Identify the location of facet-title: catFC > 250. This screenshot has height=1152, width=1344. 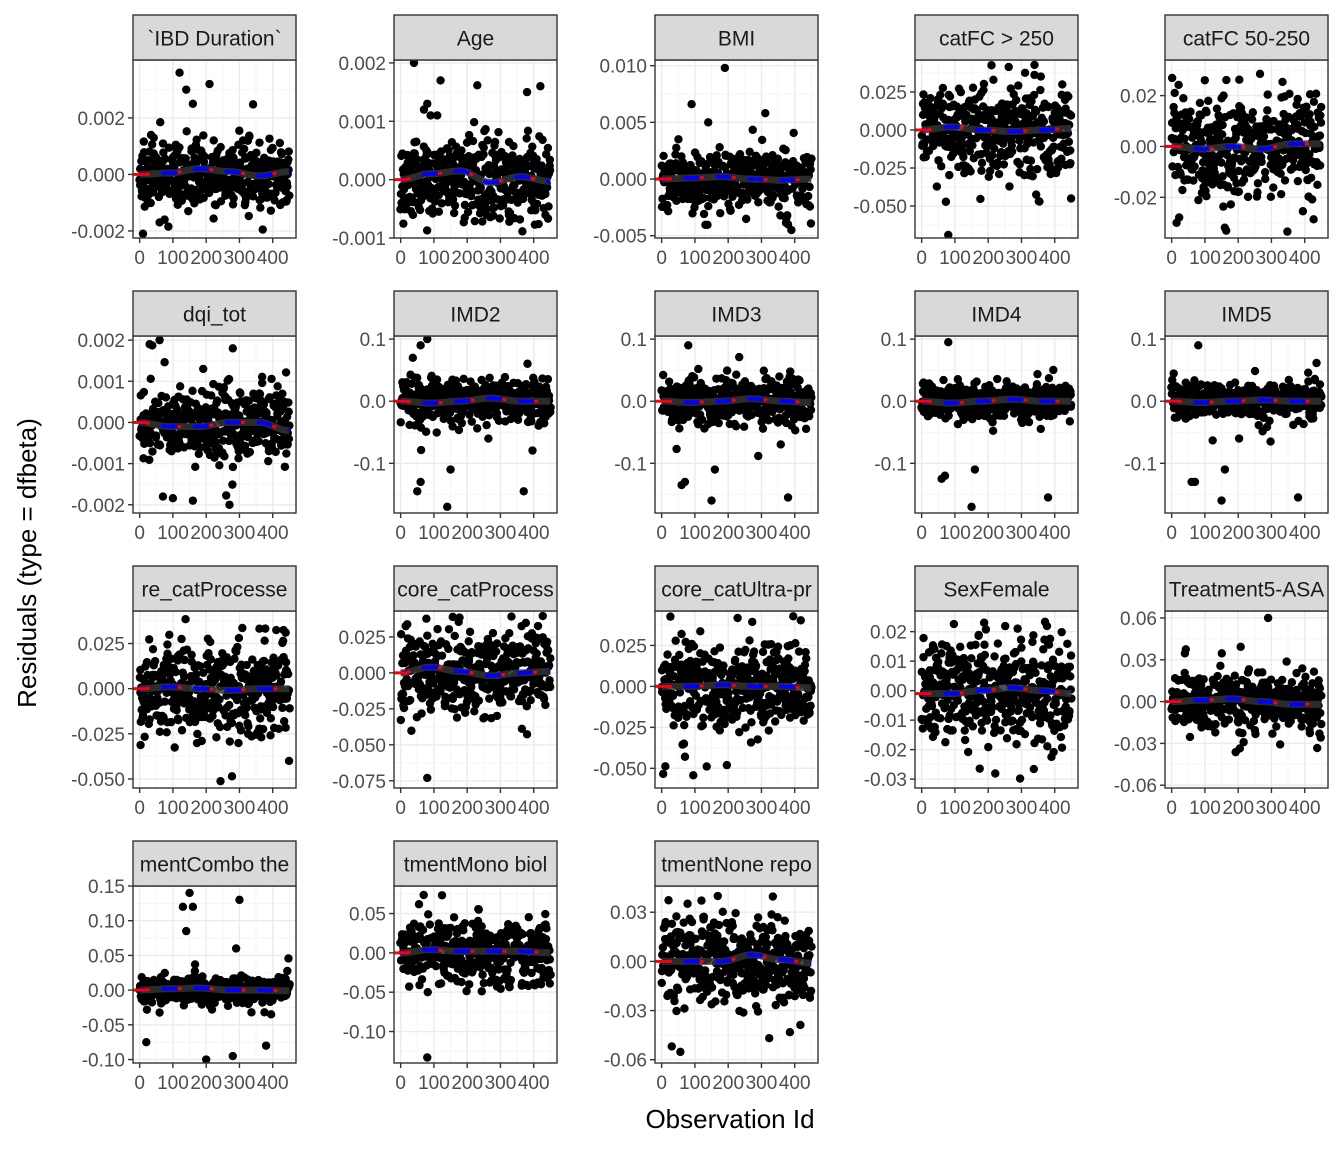
(996, 39).